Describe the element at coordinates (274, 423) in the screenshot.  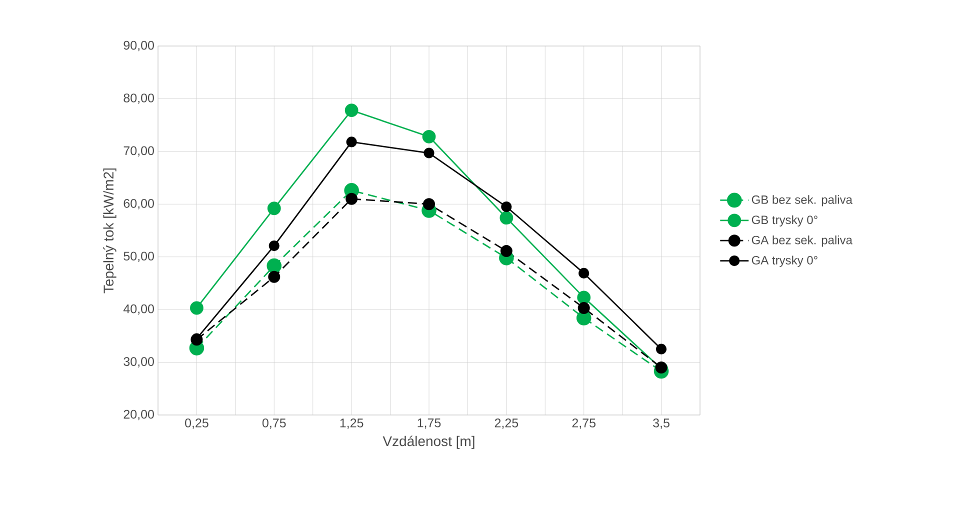
I see `x-tick-label: 0,75` at that location.